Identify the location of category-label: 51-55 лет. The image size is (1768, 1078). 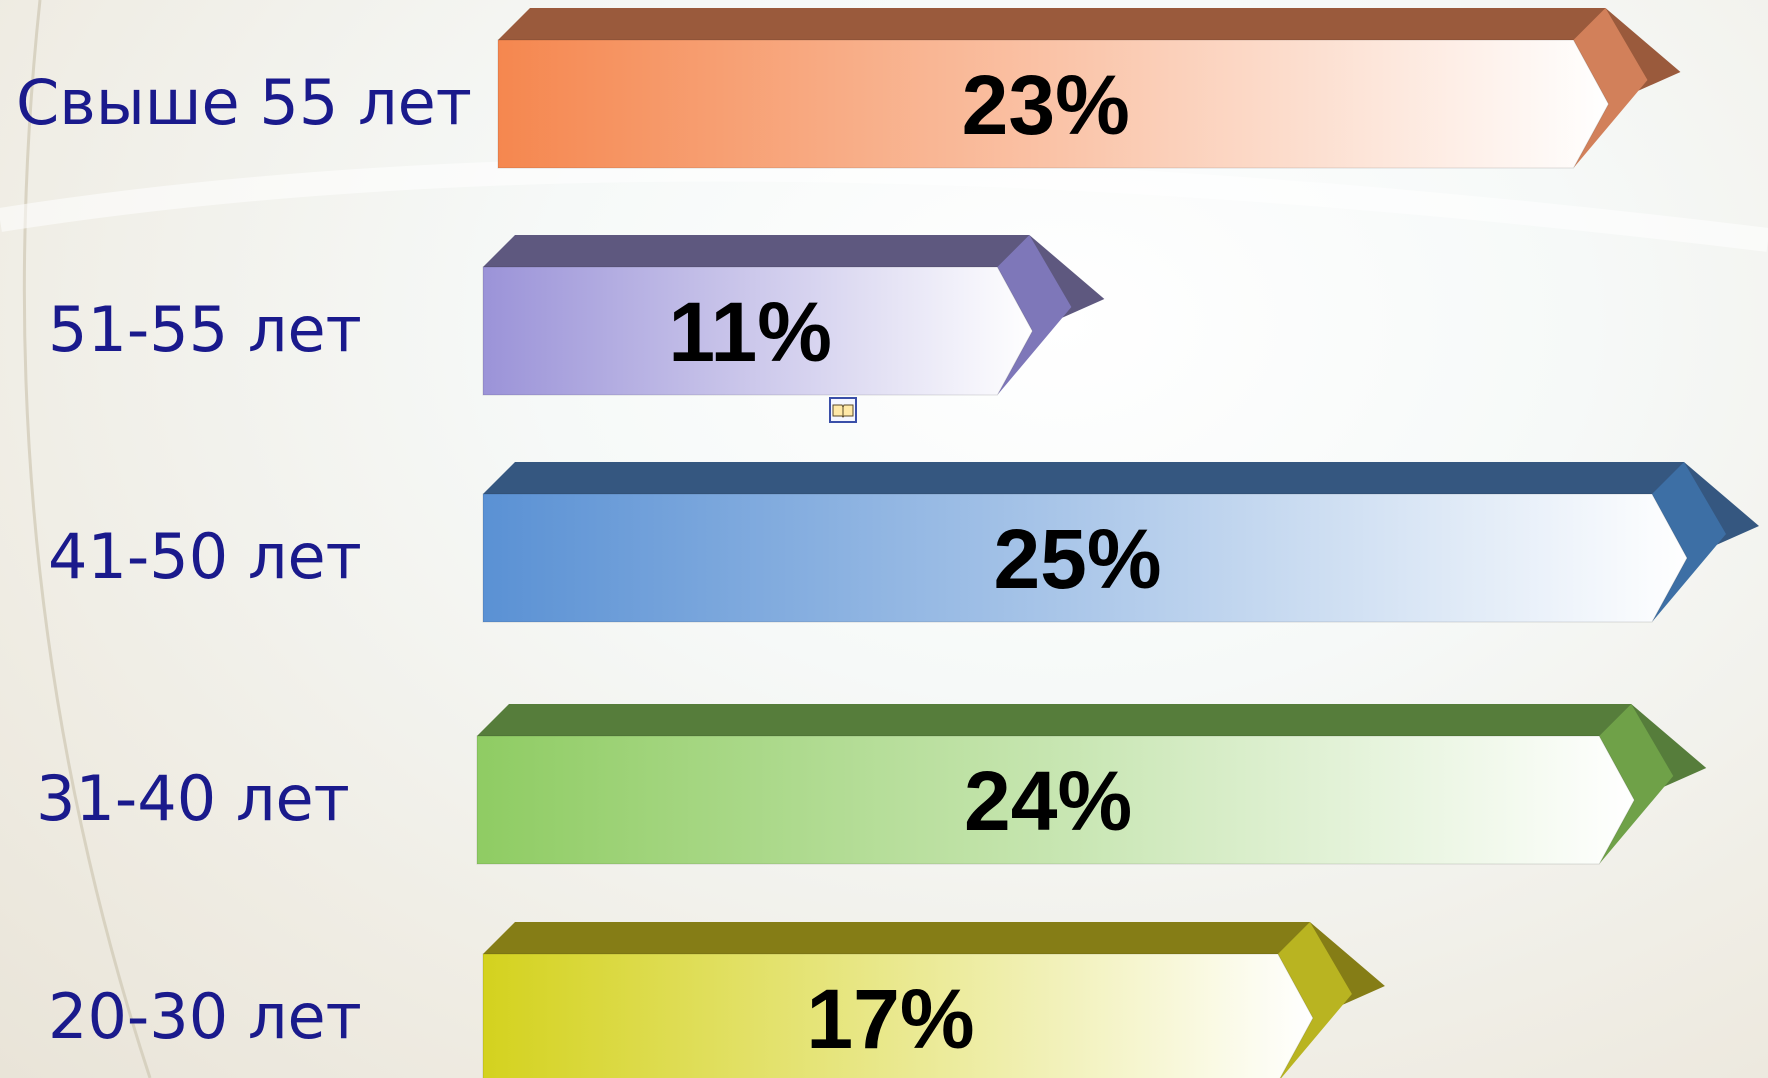
(205, 329).